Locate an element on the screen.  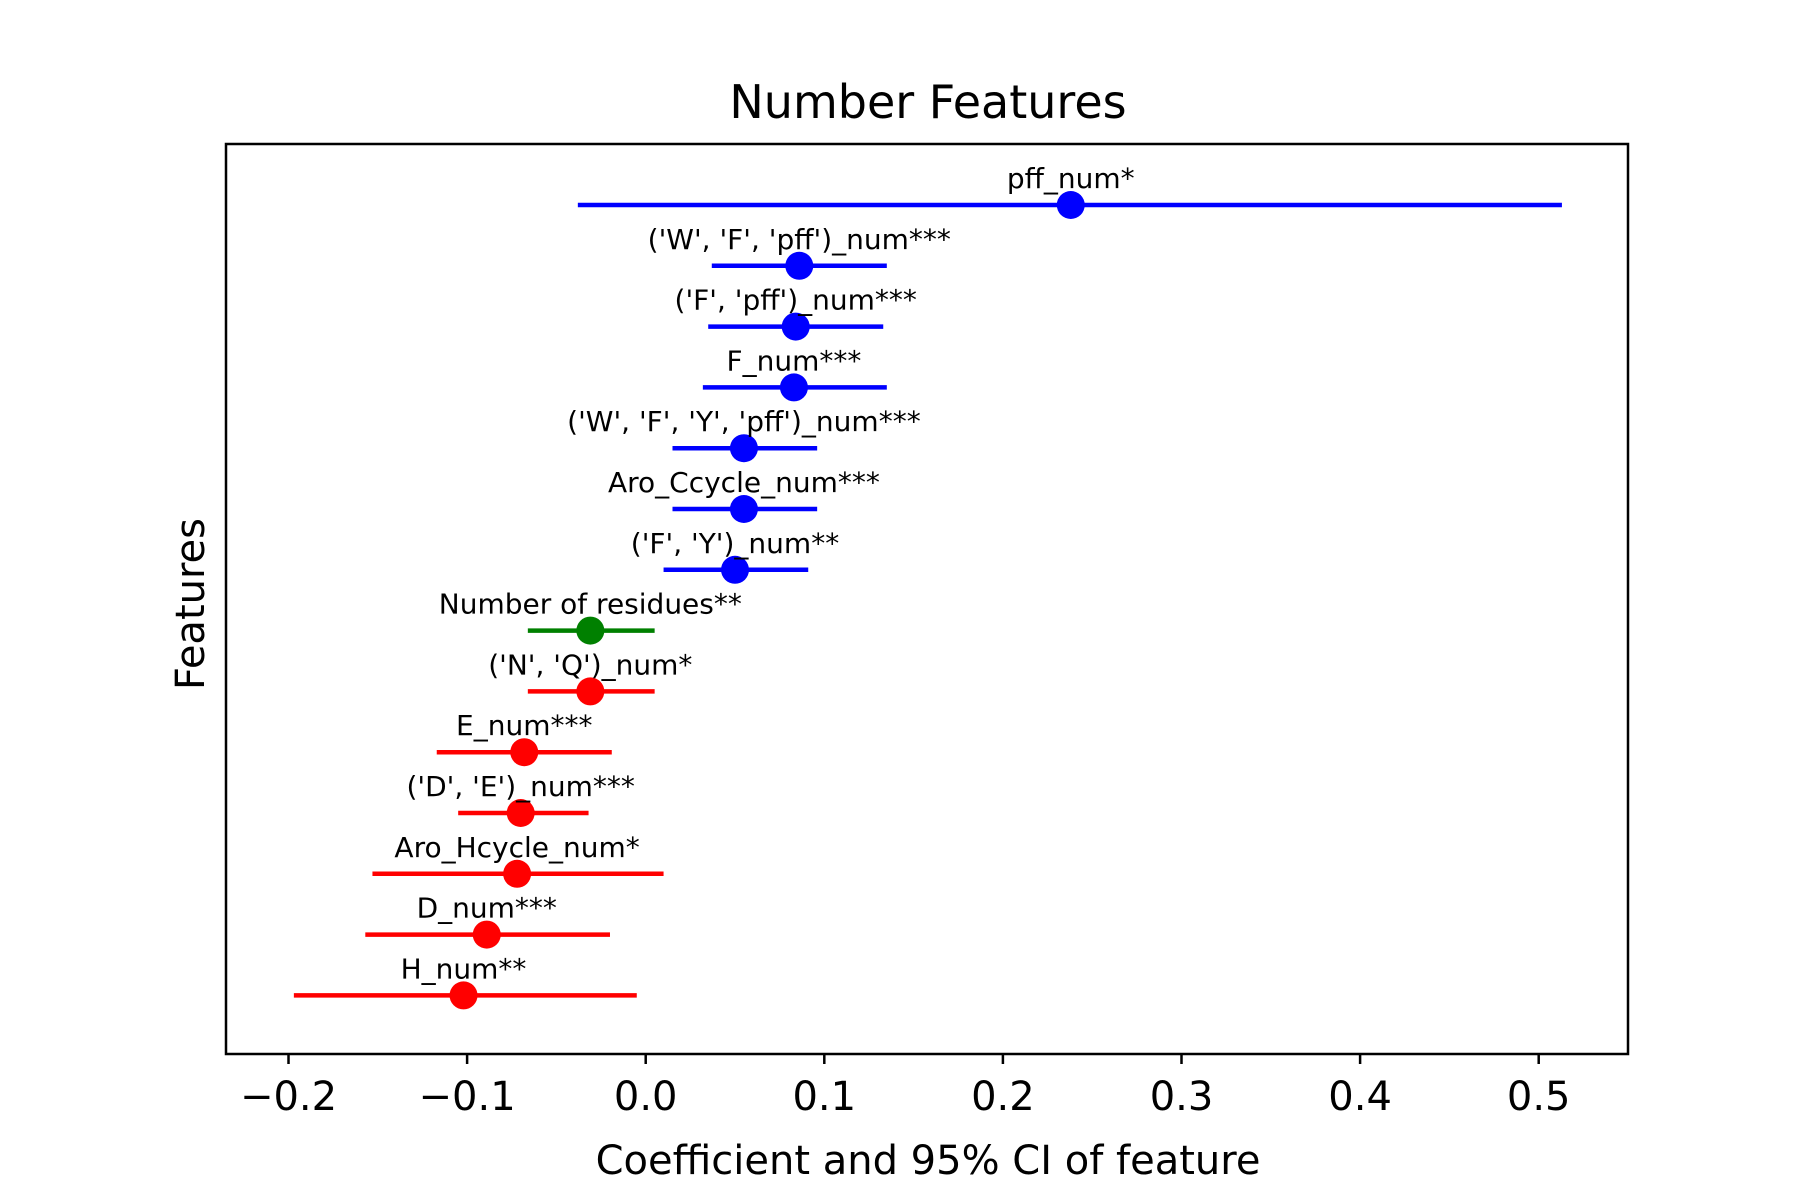
feature-row: ('F', 'Y')_num** is located at coordinates (735, 555).